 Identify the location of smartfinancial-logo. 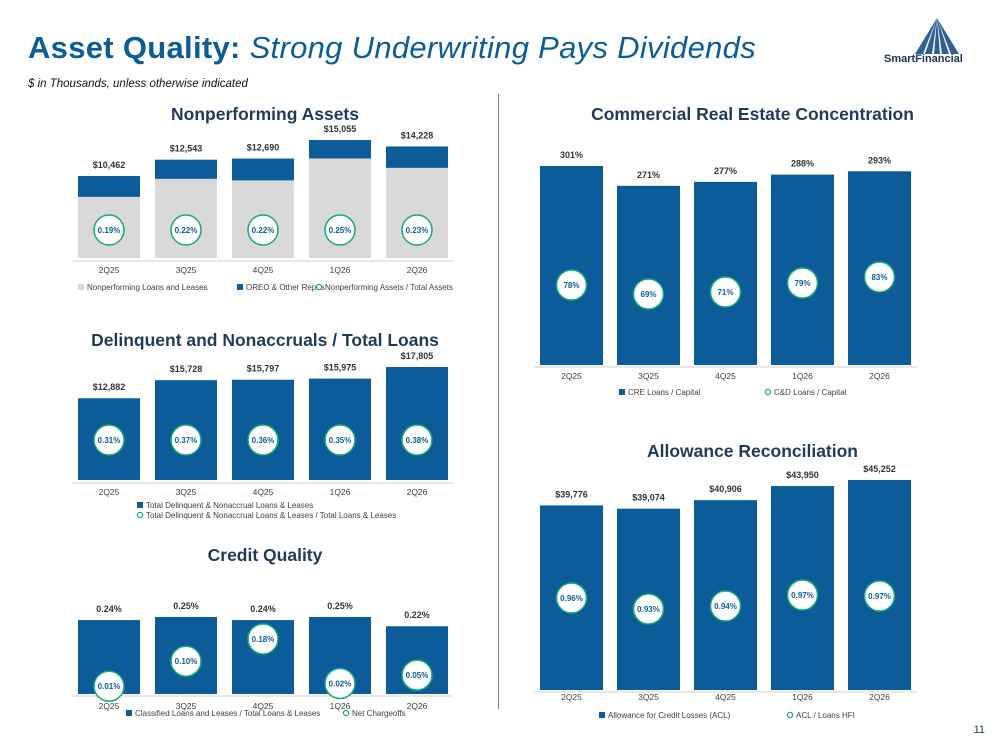
(937, 36).